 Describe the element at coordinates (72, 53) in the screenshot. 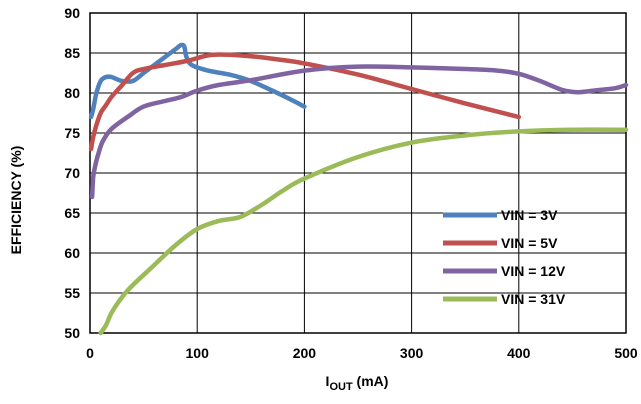

I see `y-tick-label: 85` at that location.